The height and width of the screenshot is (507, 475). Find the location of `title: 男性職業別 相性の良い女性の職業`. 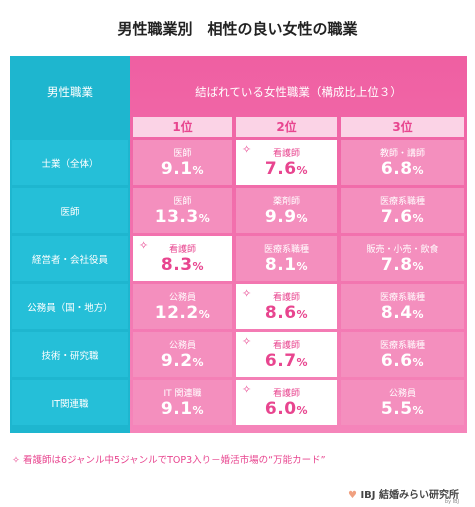

title: 男性職業別 相性の良い女性の職業 is located at coordinates (237, 29).